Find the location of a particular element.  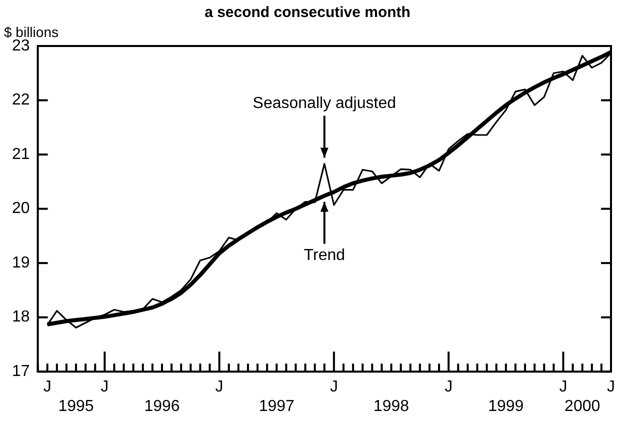

x-tick-label: 1996 is located at coordinates (162, 406).